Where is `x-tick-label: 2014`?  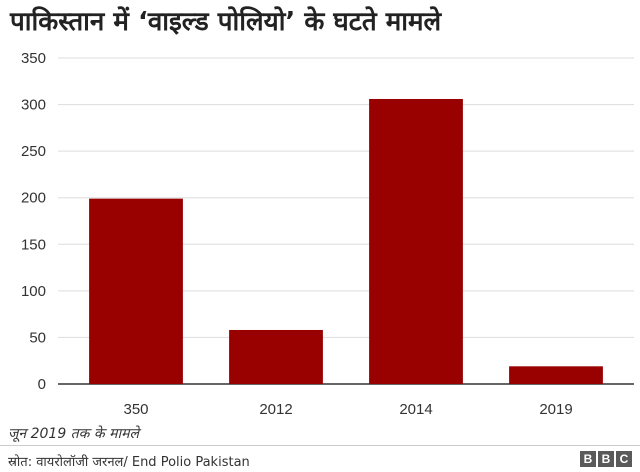
x-tick-label: 2014 is located at coordinates (415, 409).